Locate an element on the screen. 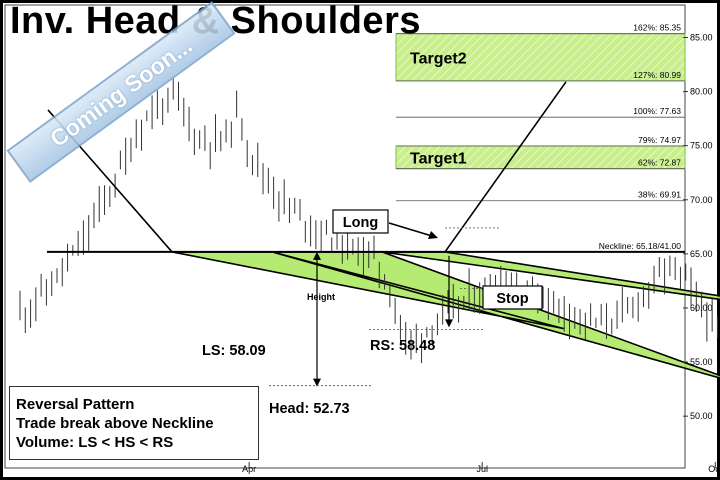 The image size is (720, 480). fib-level-label: 79%: 74.97 is located at coordinates (659, 140).